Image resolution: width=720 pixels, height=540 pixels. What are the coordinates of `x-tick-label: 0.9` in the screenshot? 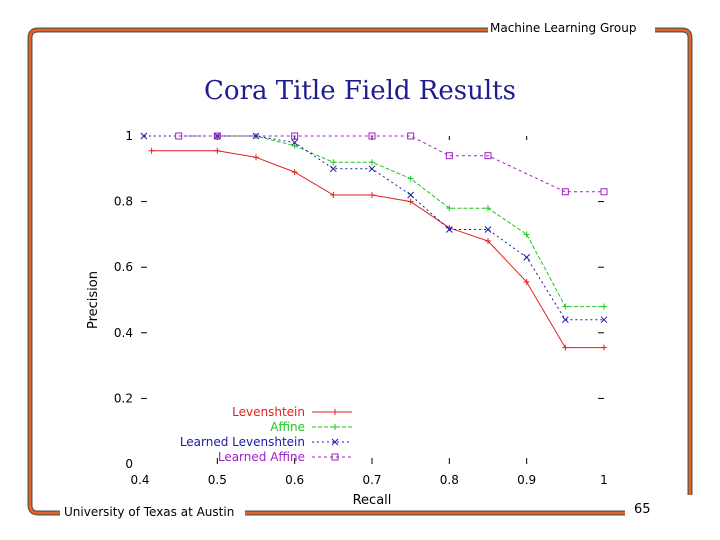 It's located at (526, 480).